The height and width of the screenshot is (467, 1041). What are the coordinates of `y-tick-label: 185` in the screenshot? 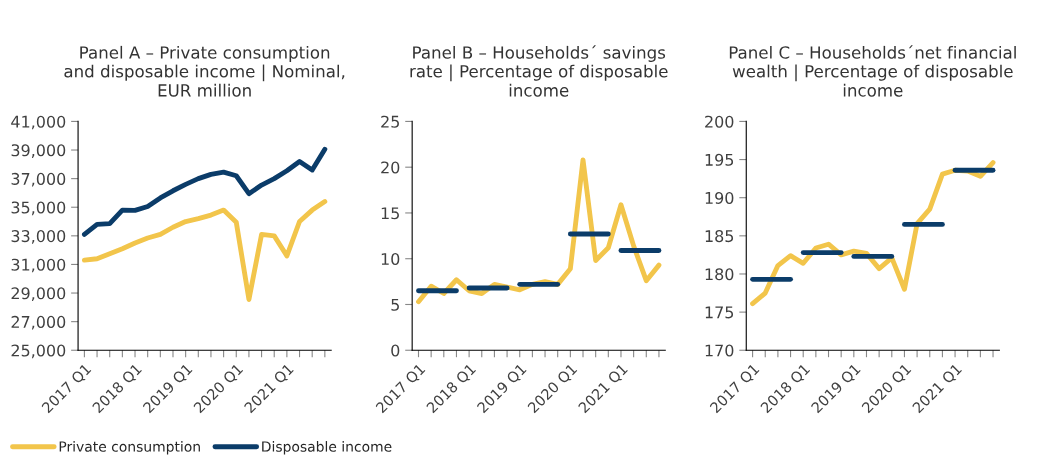 It's located at (719, 236).